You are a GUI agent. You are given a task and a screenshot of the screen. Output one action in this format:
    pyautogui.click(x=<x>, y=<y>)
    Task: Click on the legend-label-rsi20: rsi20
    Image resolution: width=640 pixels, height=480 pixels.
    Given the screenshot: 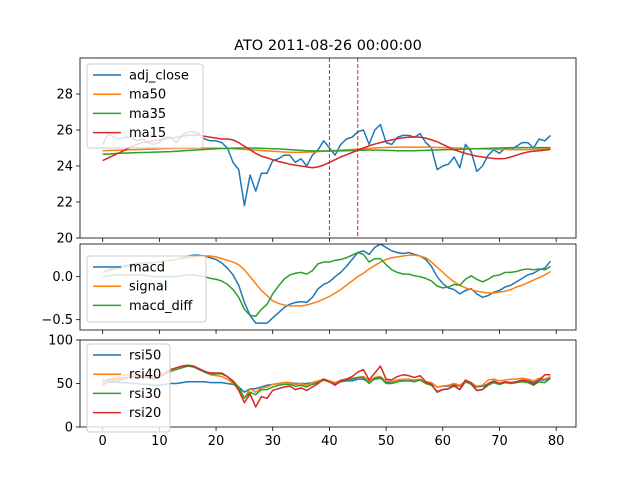 What is the action you would take?
    pyautogui.click(x=145, y=413)
    